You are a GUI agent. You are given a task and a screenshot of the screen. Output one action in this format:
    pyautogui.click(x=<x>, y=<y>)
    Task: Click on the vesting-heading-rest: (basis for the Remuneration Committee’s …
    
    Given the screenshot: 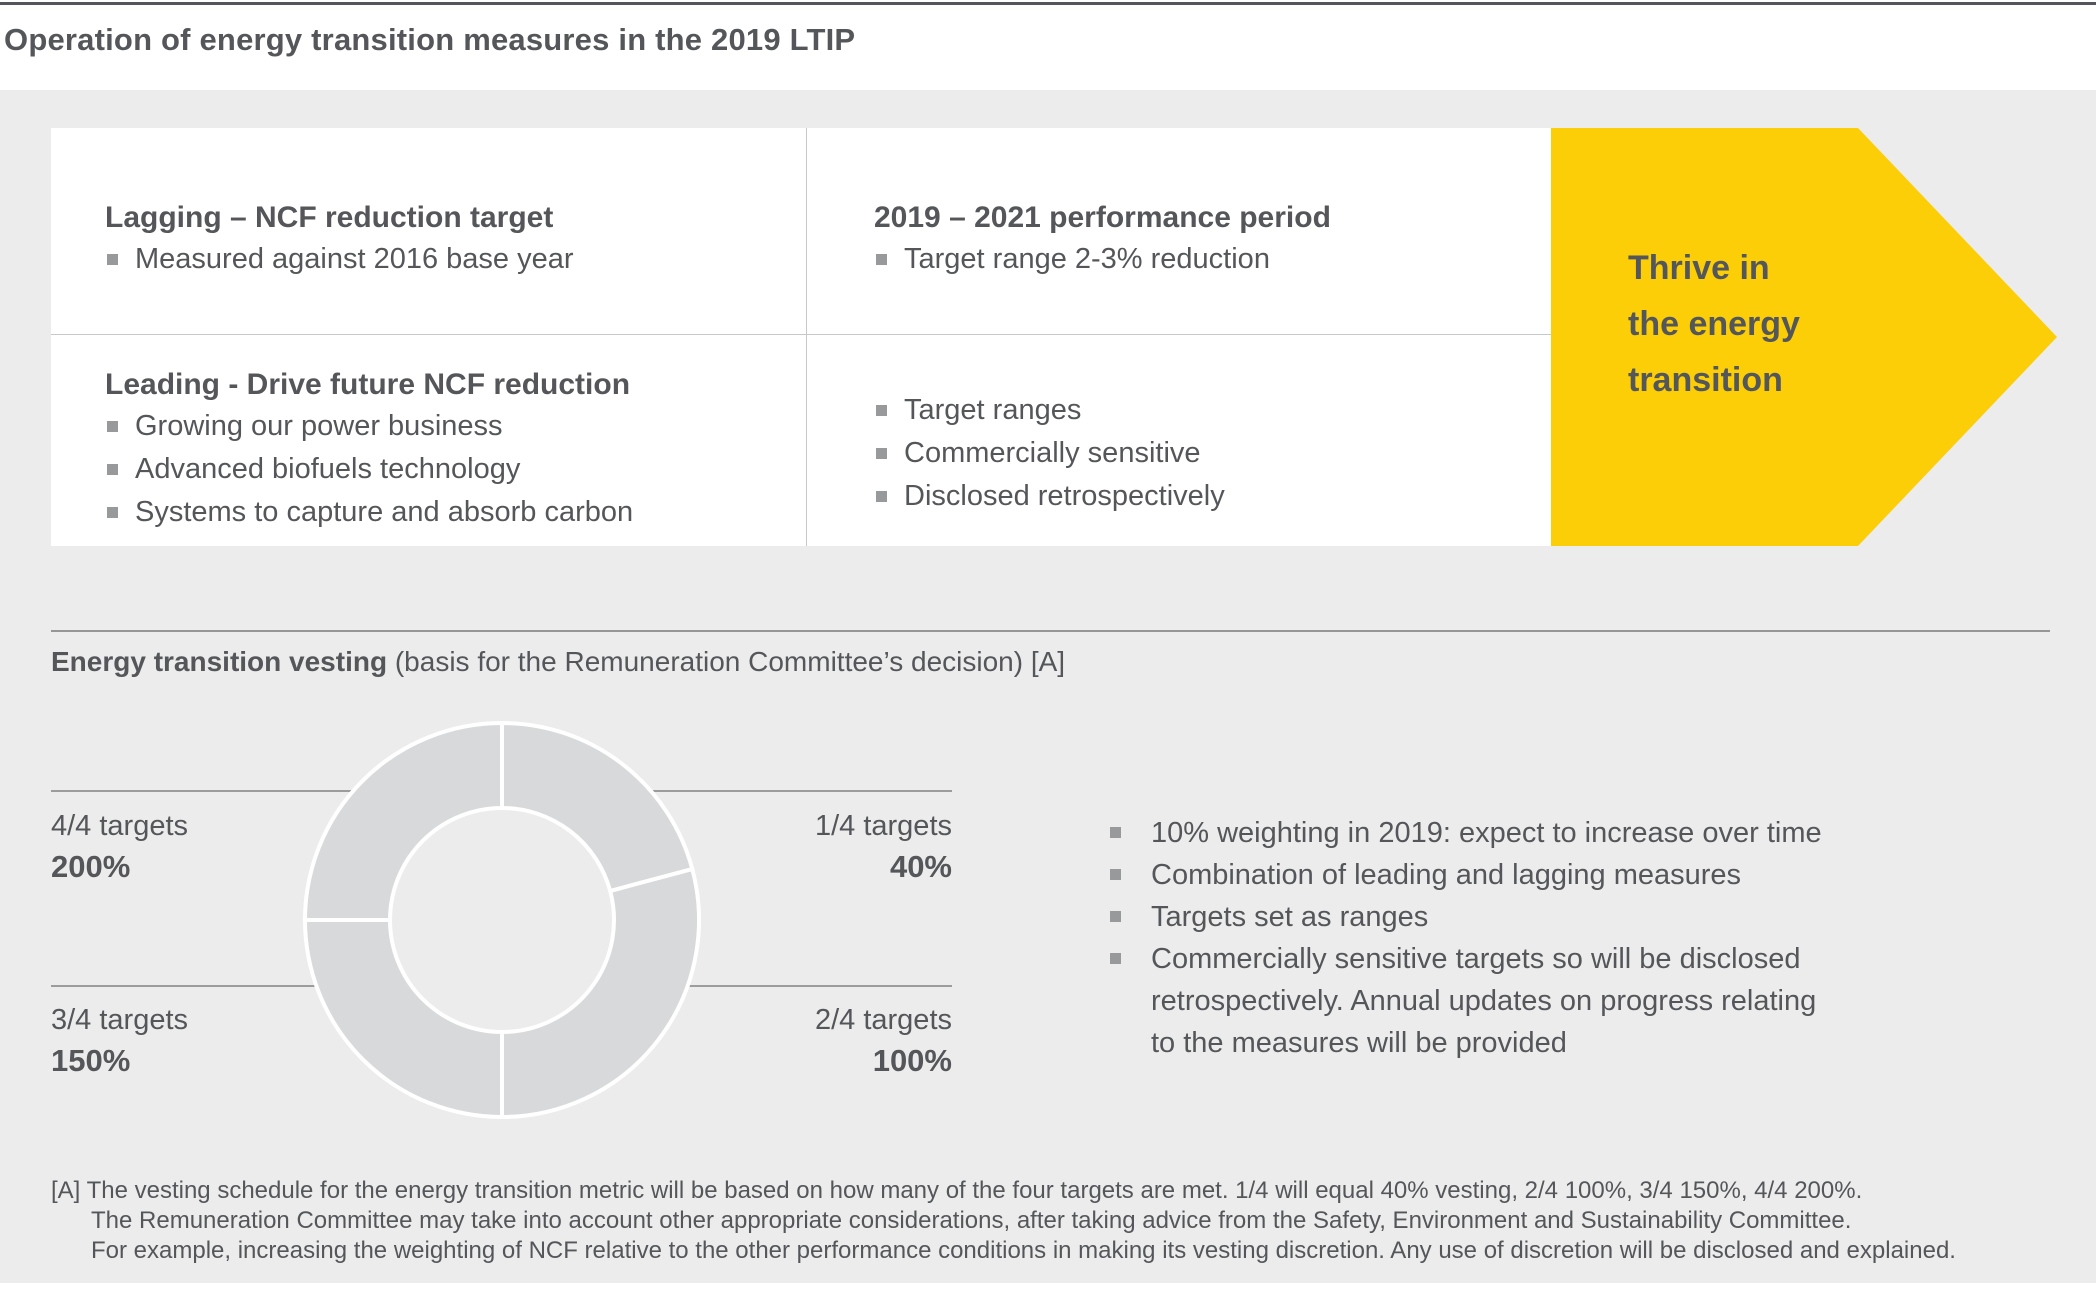 What is the action you would take?
    pyautogui.click(x=726, y=661)
    